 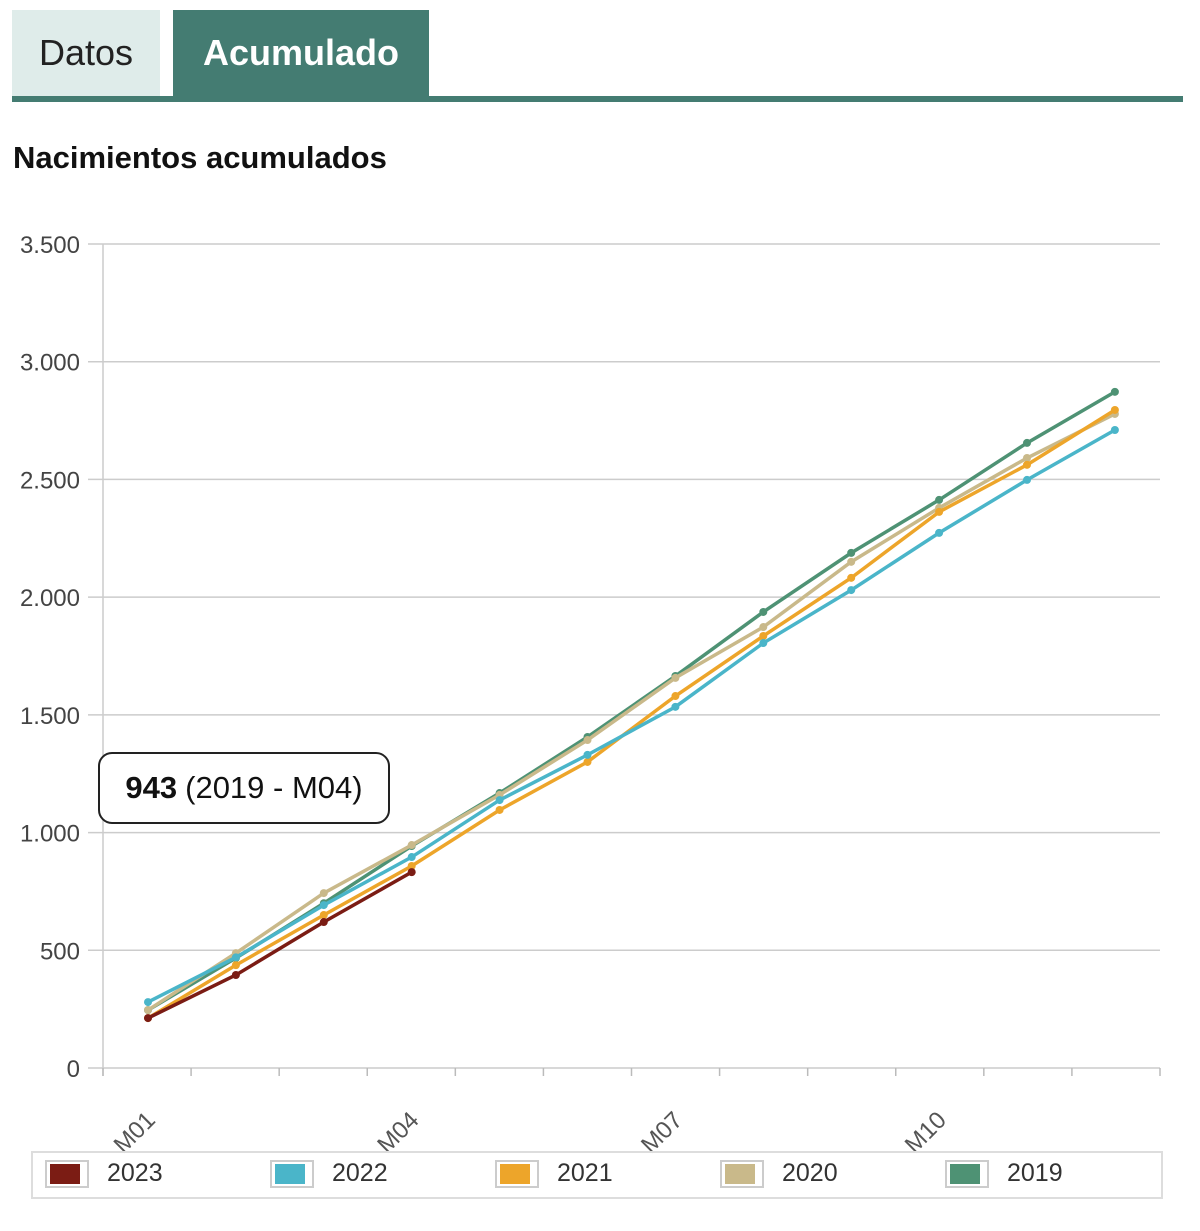 I want to click on tooltip: 943 (2019 - M04), so click(x=244, y=788).